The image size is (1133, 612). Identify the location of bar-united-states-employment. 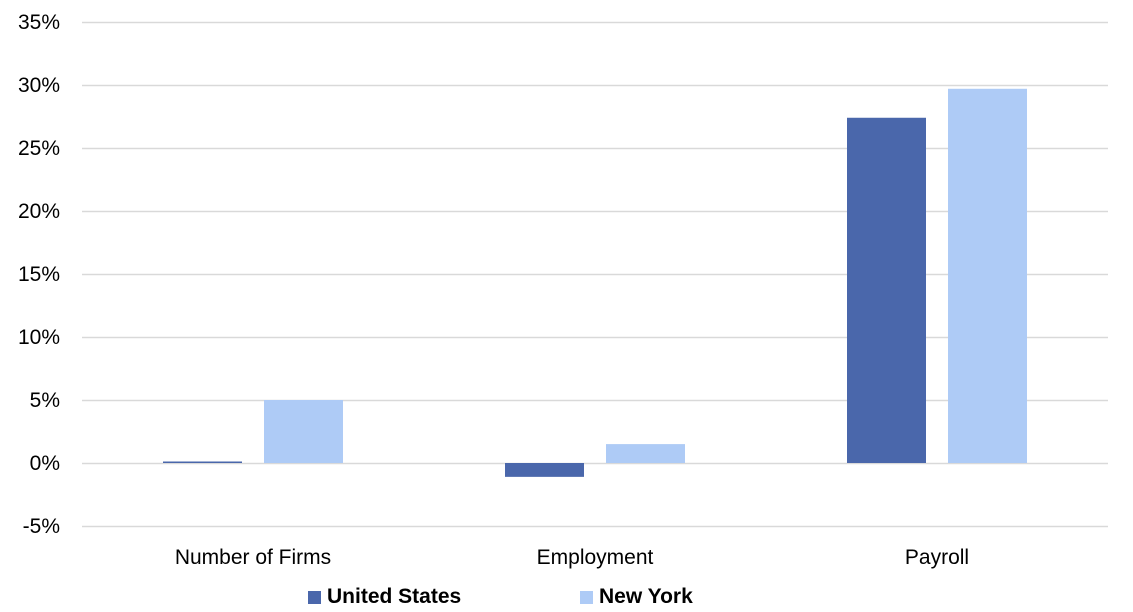
(544, 470).